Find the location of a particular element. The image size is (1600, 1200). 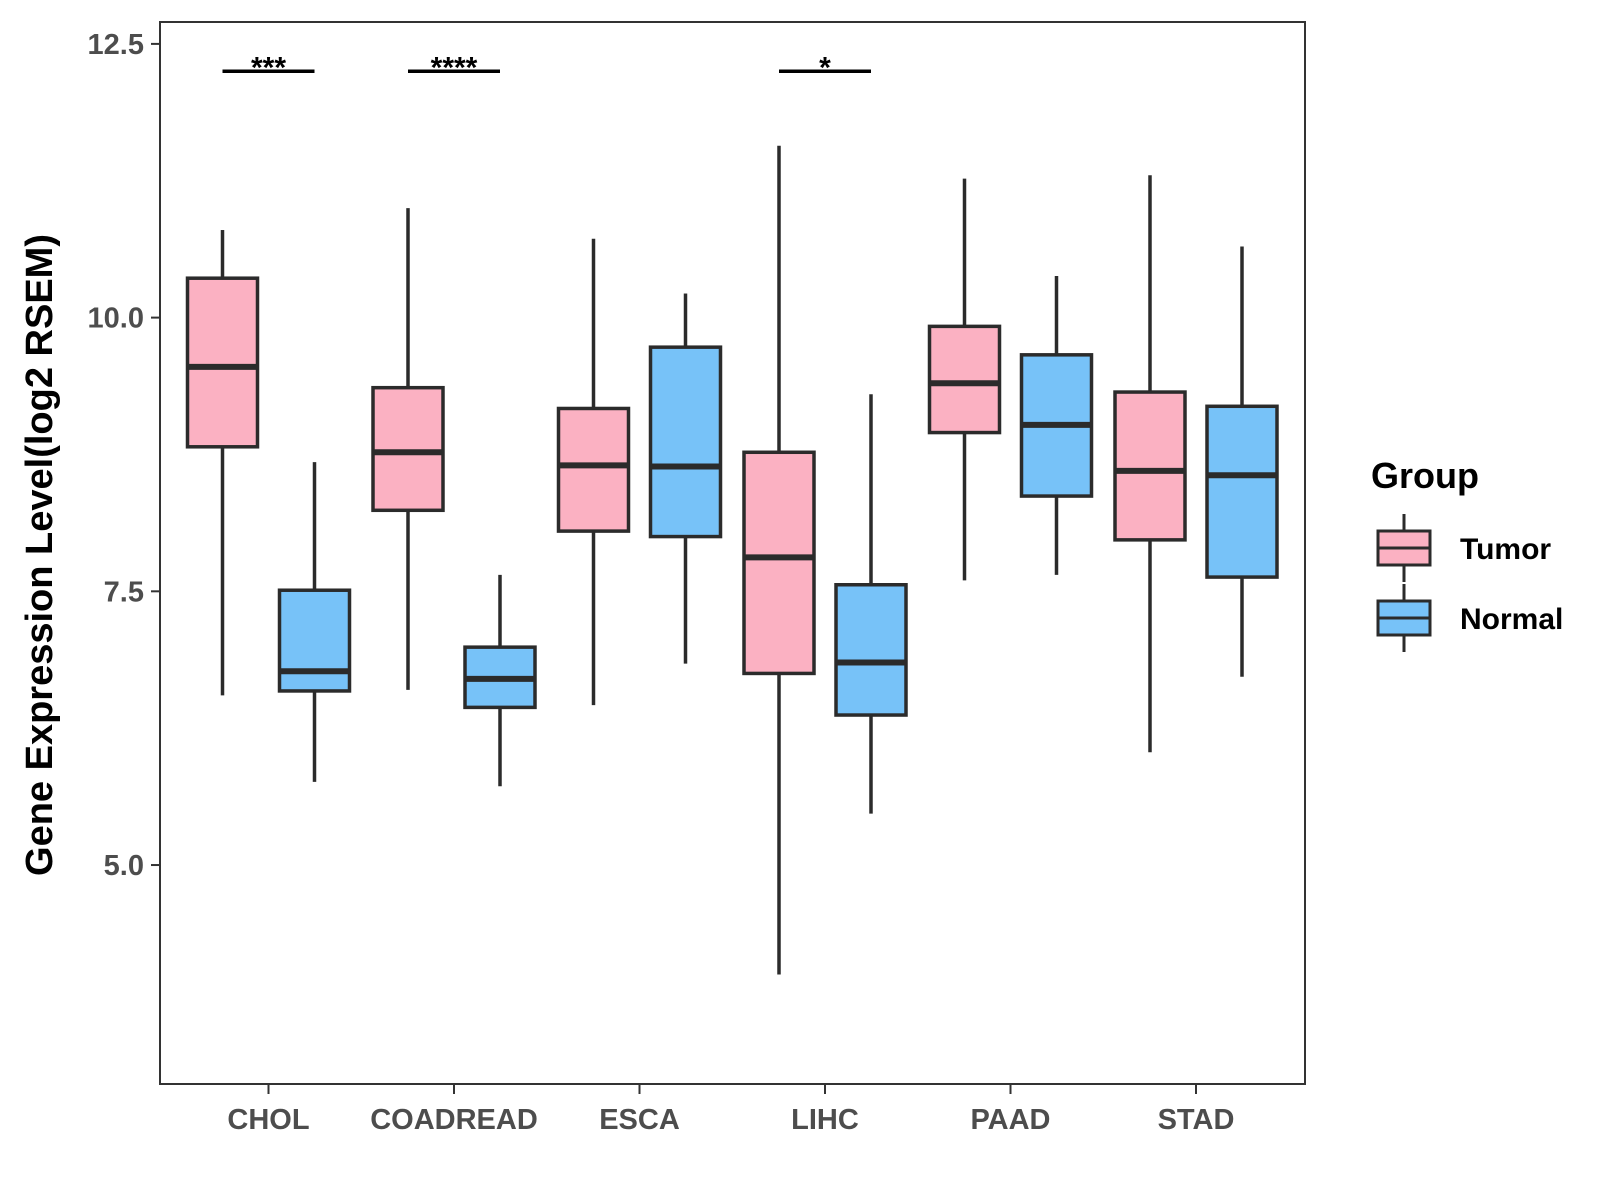

legend-label: Tumor is located at coordinates (1505, 549).